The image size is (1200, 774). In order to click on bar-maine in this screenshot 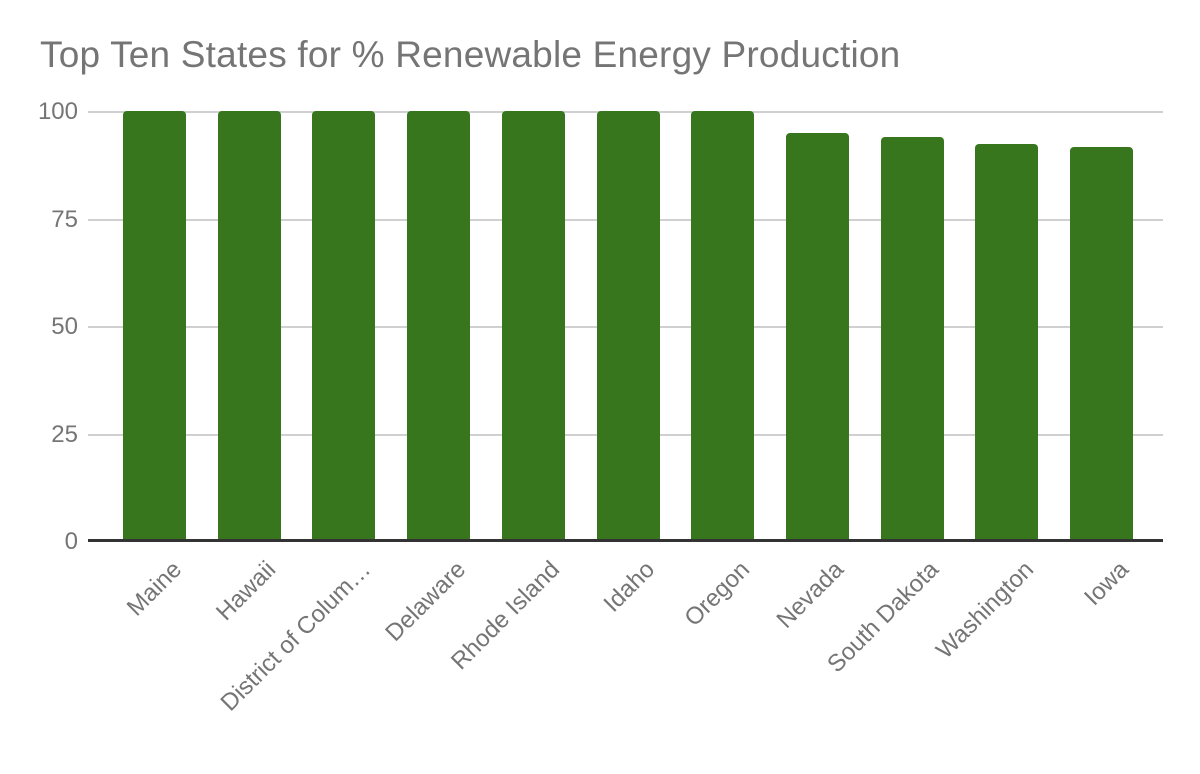, I will do `click(154, 325)`.